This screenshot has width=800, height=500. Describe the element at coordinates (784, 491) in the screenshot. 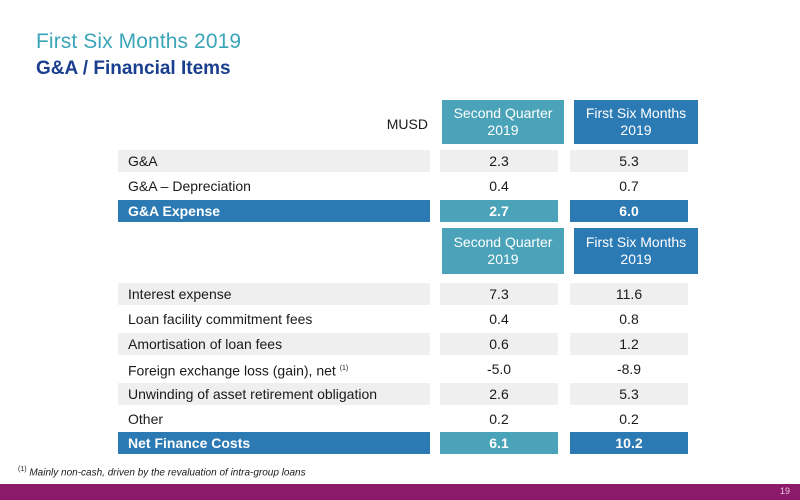

I see `page-number: 19` at that location.